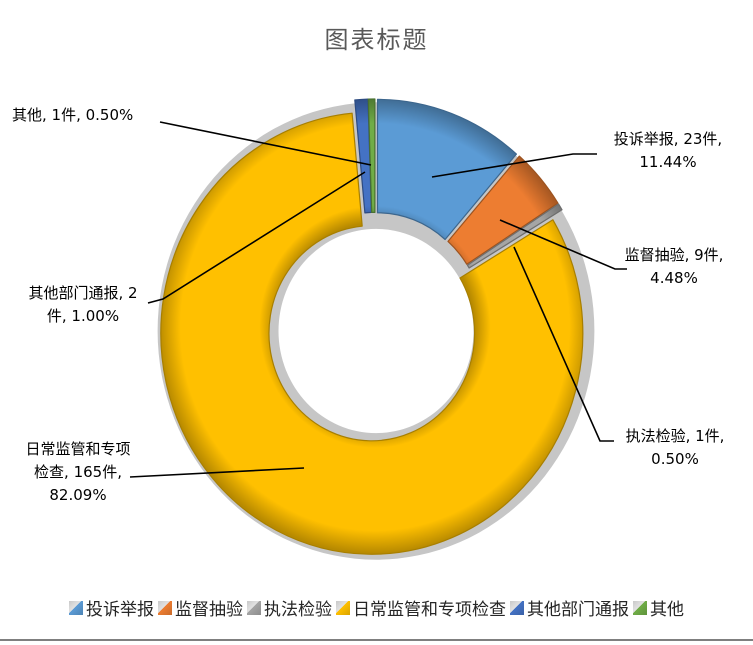 The width and height of the screenshot is (753, 645). I want to click on legend-item-label: 投诉举报, so click(120, 610).